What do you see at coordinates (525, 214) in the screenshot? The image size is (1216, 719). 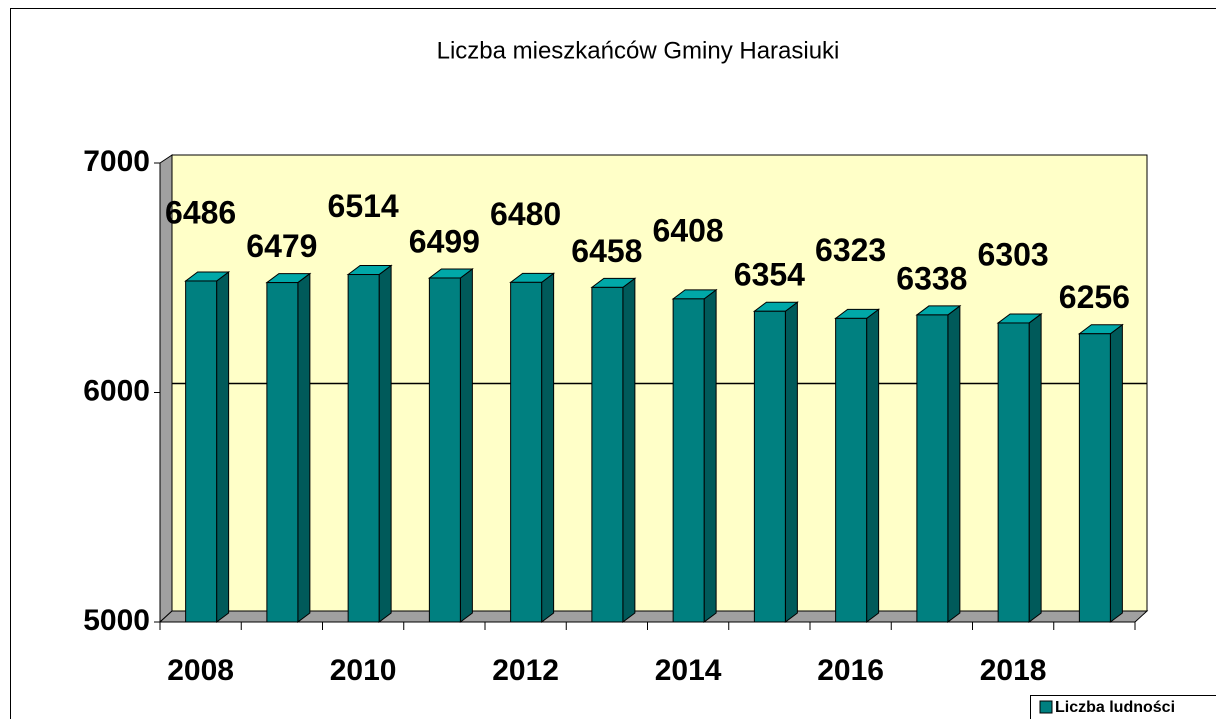 I see `data-label: 6480` at bounding box center [525, 214].